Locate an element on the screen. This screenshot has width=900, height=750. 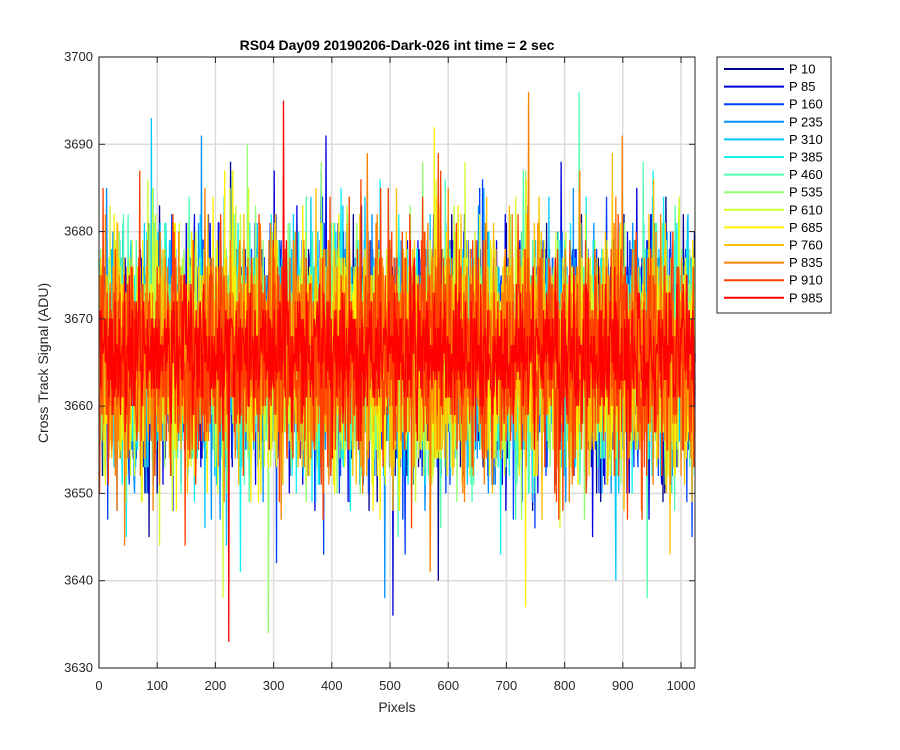
y-tick-label: 3640 is located at coordinates (78, 580).